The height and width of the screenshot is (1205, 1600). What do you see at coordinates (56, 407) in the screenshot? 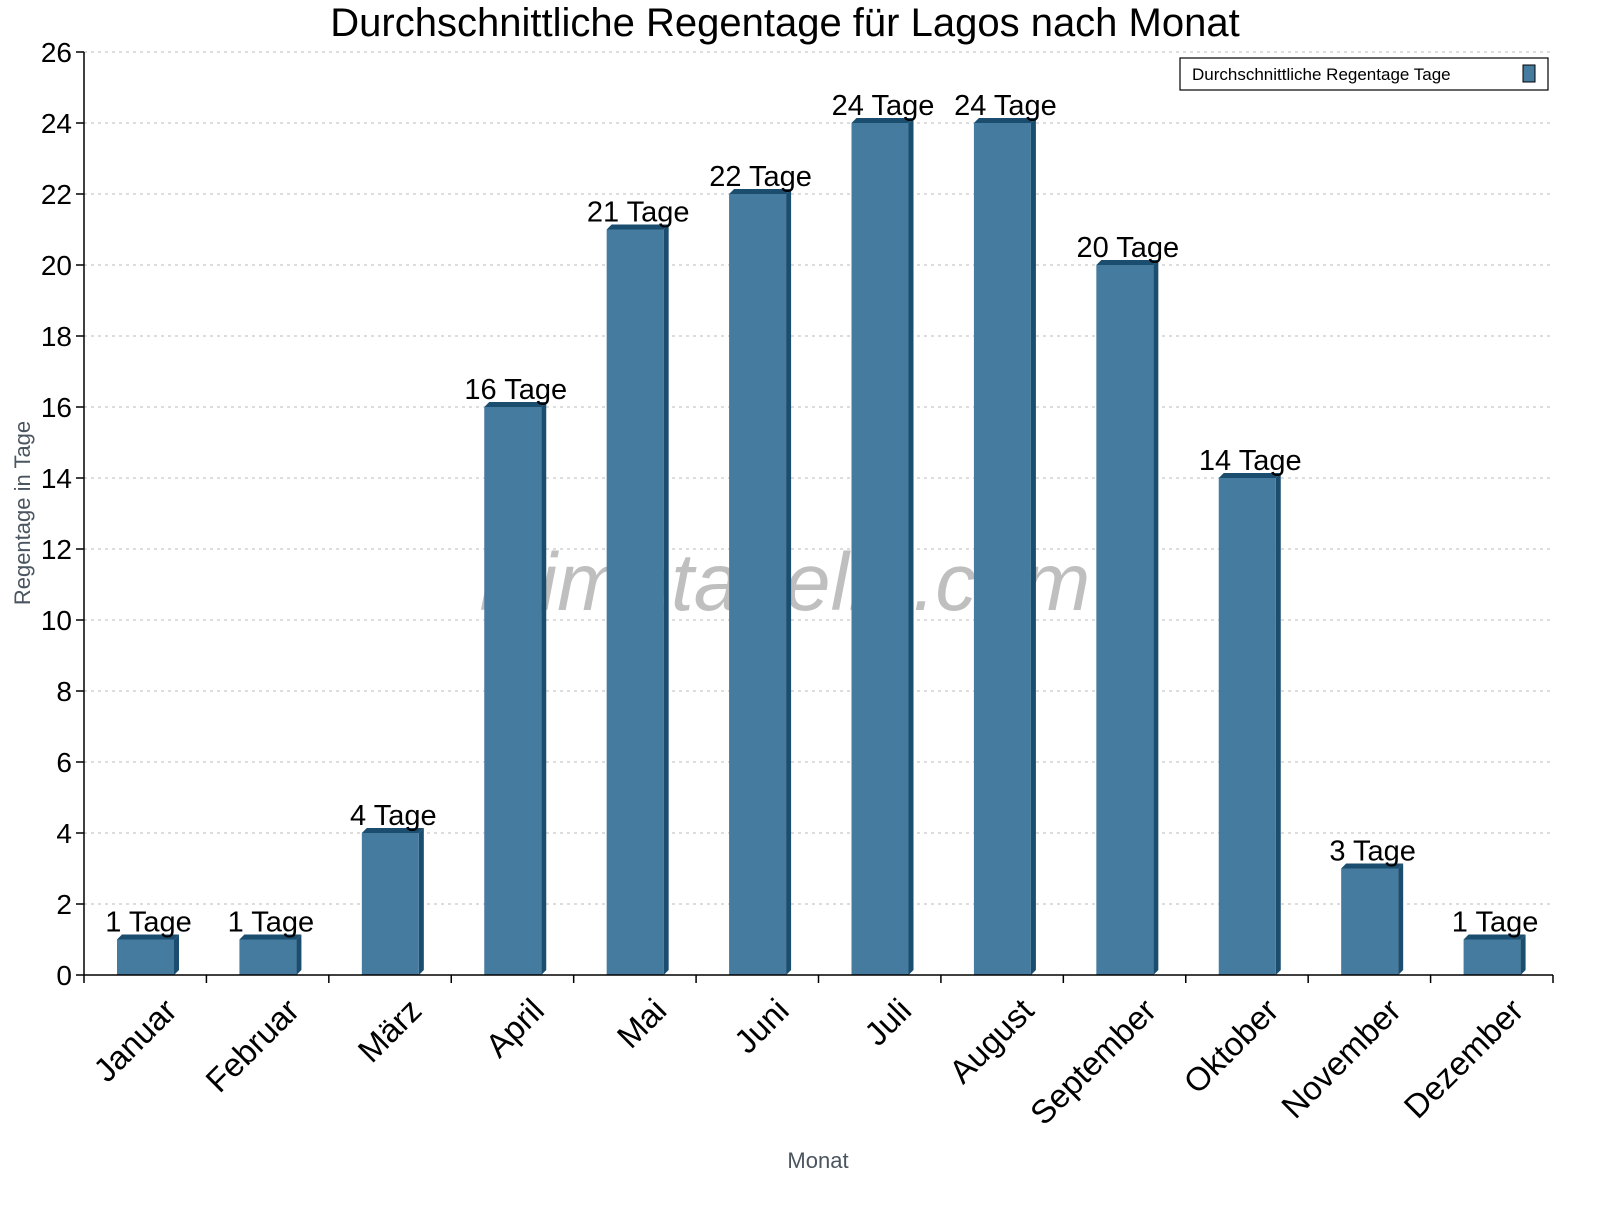
I see `y-tick-label: 16` at bounding box center [56, 407].